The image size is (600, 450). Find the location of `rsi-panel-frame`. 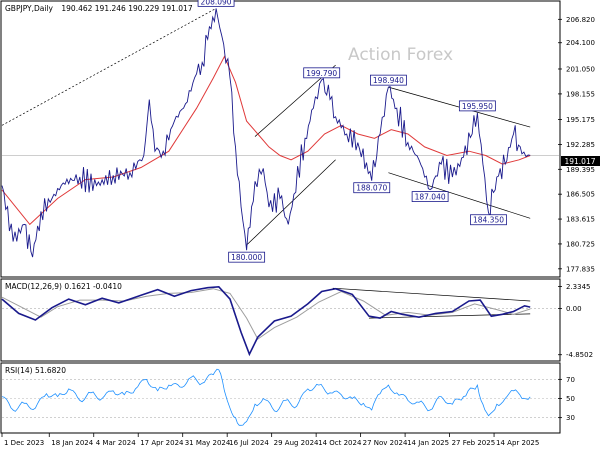

rsi-panel-frame is located at coordinates (280, 398).